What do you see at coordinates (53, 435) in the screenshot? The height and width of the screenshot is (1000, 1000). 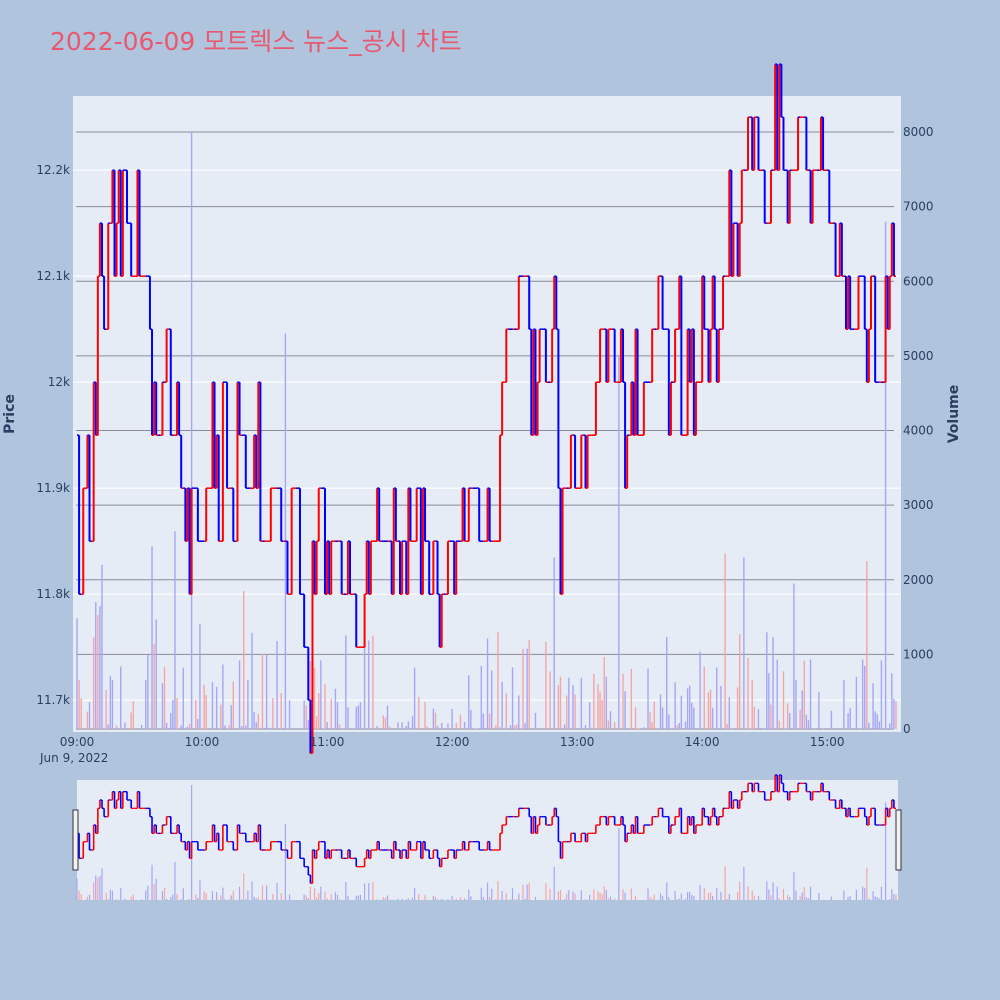 I see `price-axis-ticks: 11.7k 11.8k 11.9k 12k 12.1k 12.2k` at bounding box center [53, 435].